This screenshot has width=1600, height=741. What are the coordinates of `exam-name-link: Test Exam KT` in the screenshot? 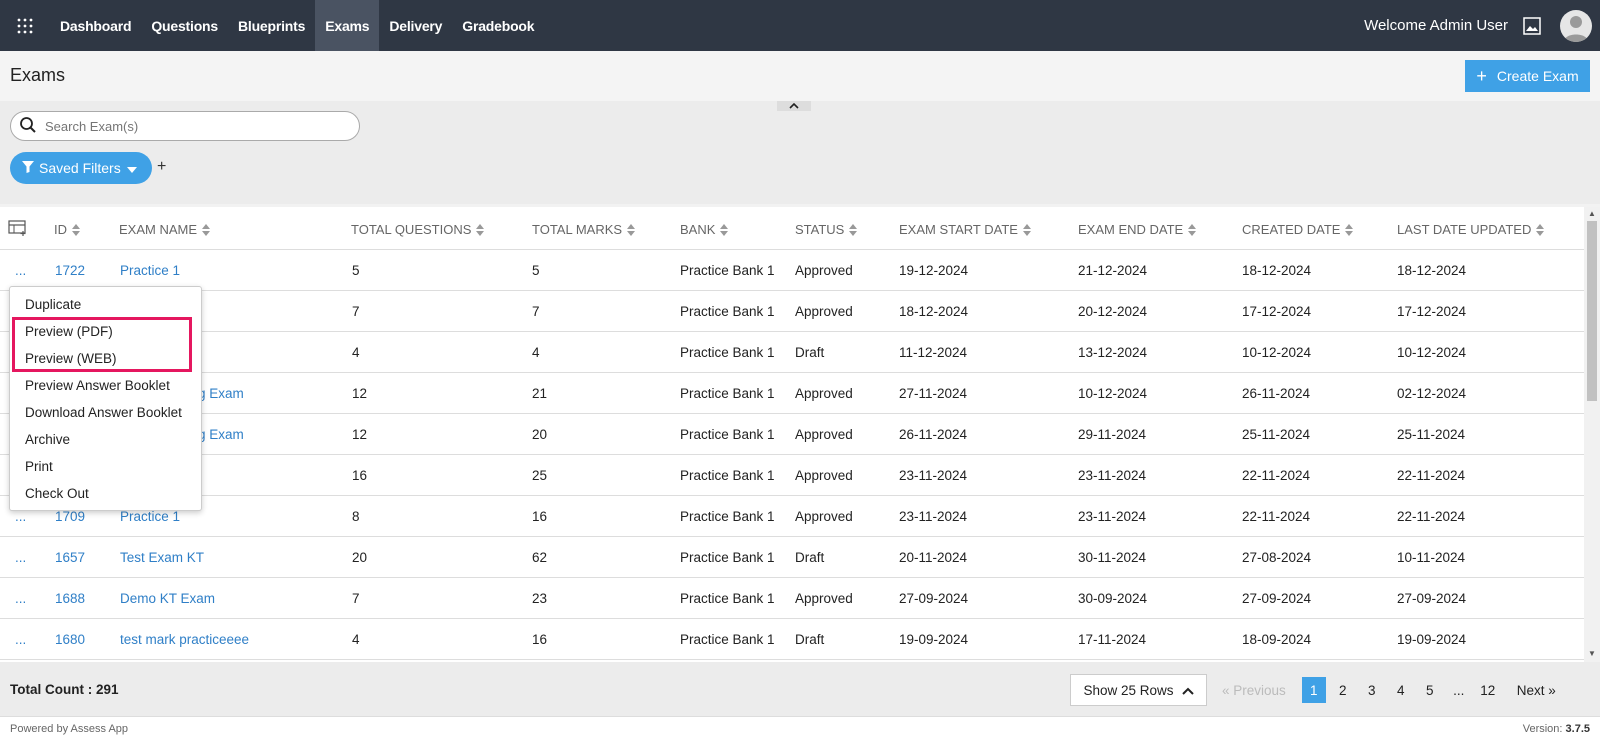 It's located at (162, 557).